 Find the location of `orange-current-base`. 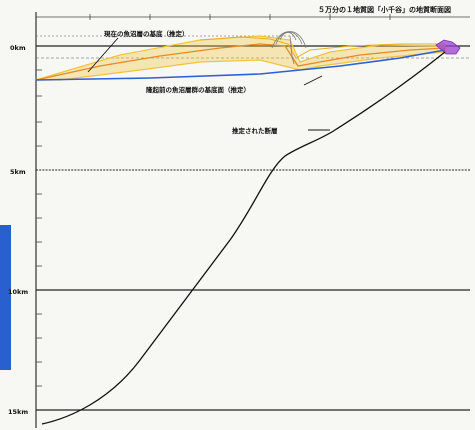

orange-current-base is located at coordinates (240, 62).